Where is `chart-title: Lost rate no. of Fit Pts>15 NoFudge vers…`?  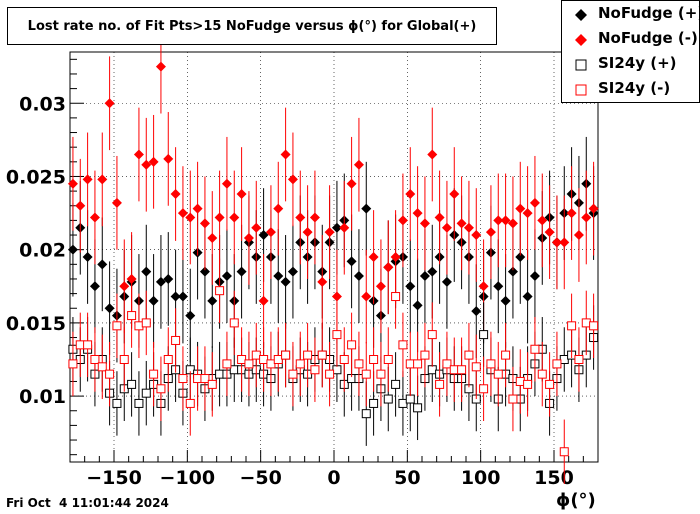 chart-title: Lost rate no. of Fit Pts>15 NoFudge vers… is located at coordinates (252, 26).